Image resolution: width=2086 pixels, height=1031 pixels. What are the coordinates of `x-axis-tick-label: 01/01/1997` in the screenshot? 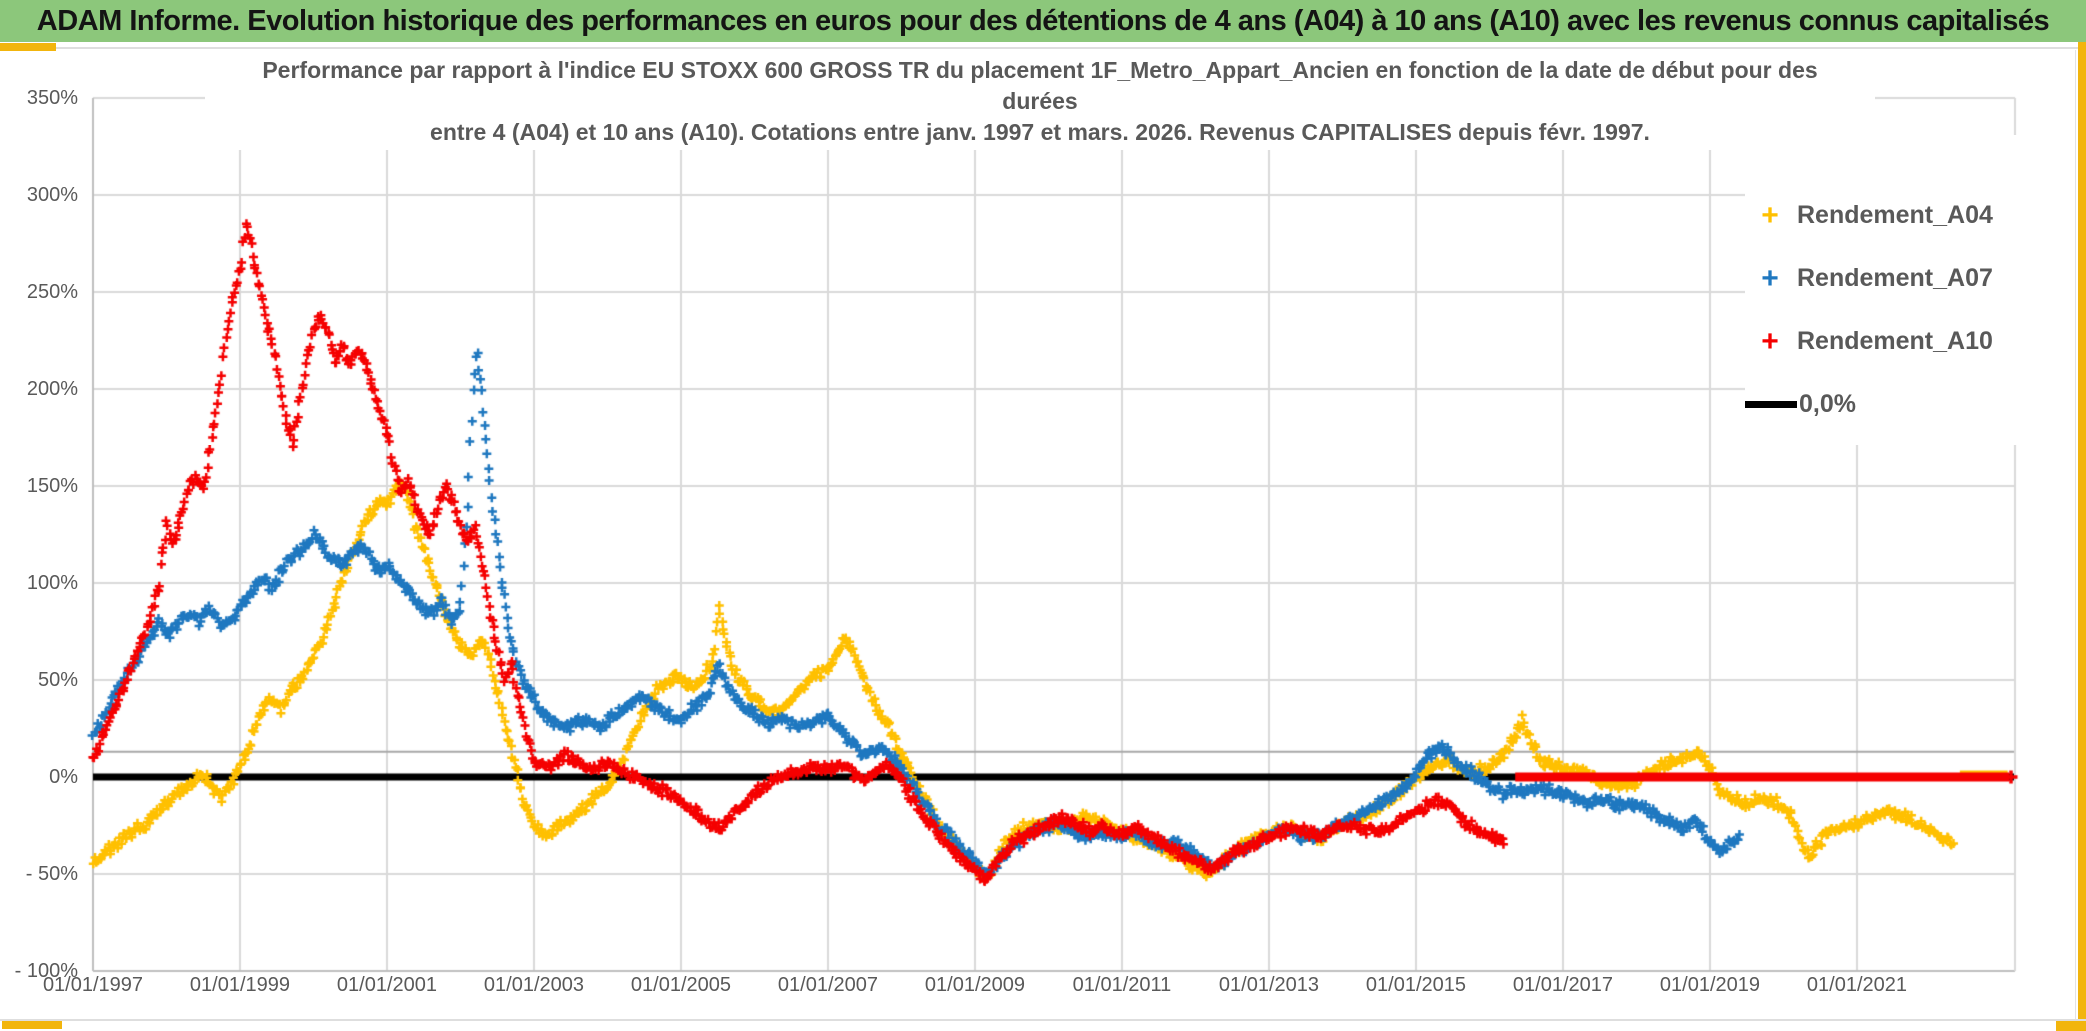 It's located at (93, 985).